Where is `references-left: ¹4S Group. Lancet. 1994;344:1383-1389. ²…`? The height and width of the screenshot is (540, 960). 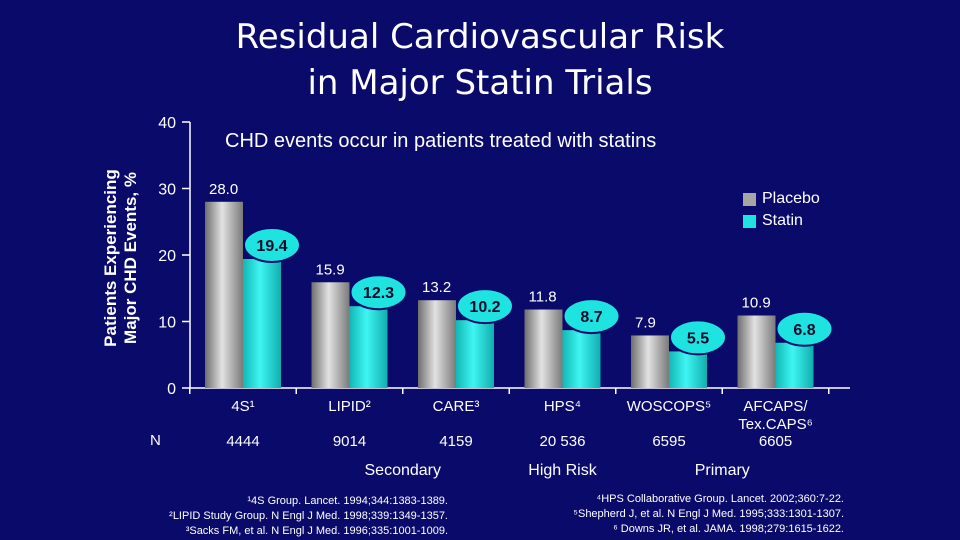 references-left: ¹4S Group. Lancet. 1994;344:1383-1389. ²… is located at coordinates (289, 516).